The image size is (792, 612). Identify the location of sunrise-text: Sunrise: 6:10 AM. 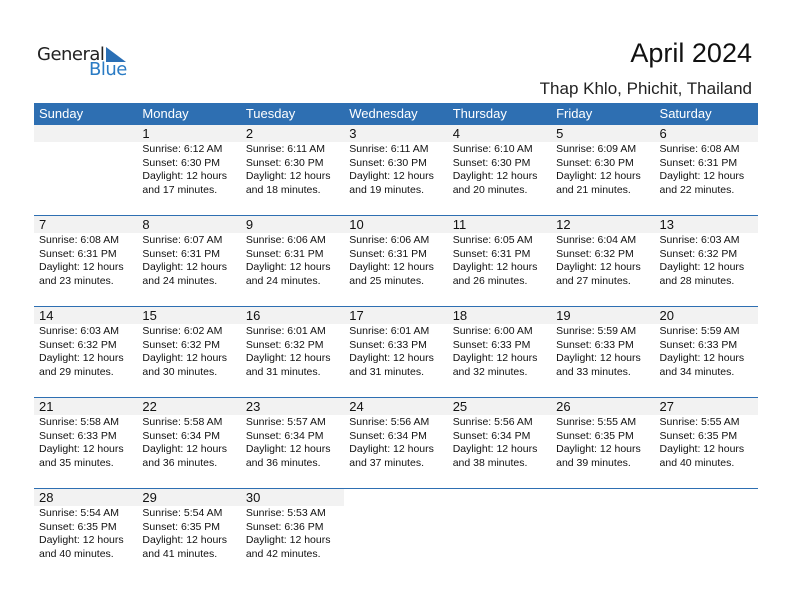
(492, 149).